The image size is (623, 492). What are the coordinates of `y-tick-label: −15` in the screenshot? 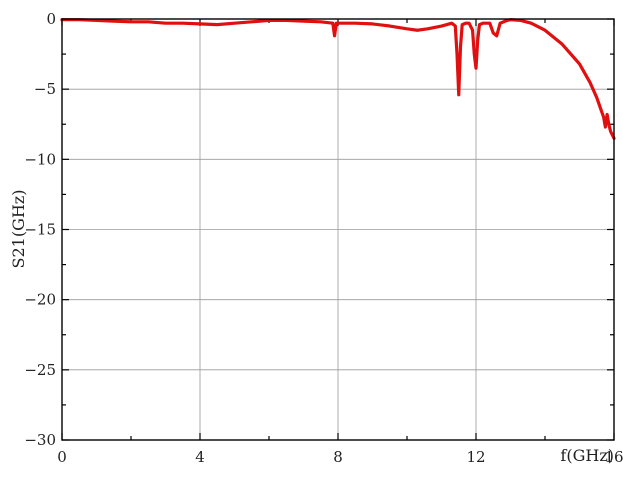 It's located at (40, 230).